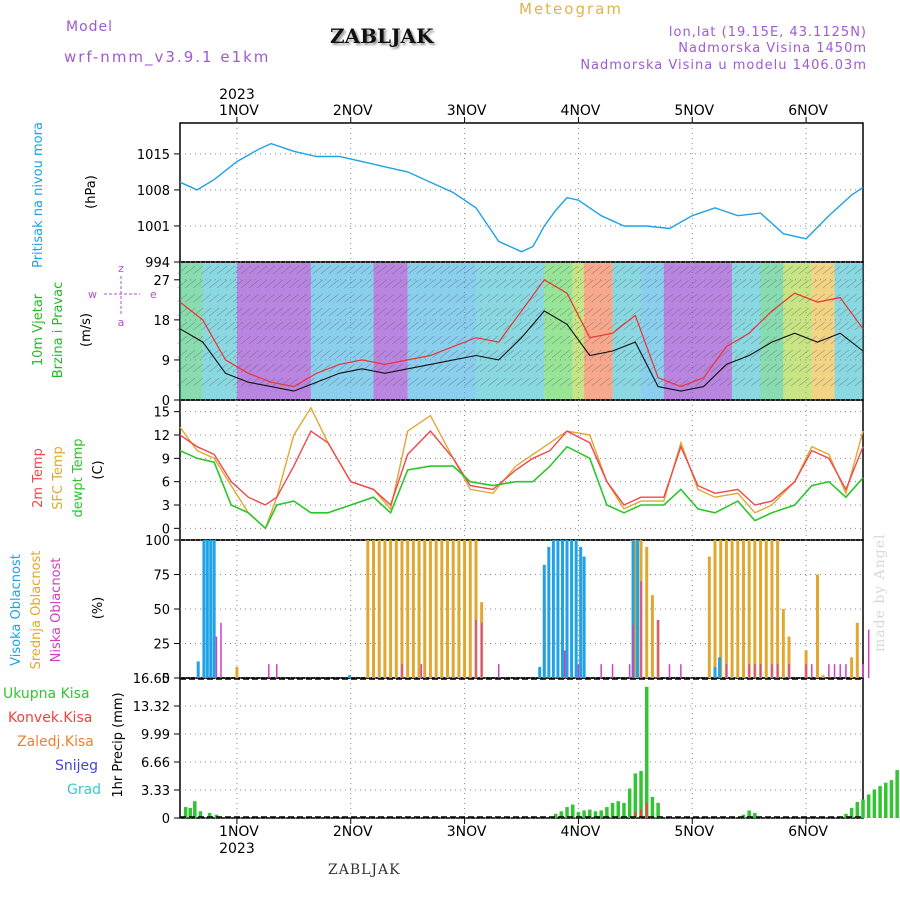 The width and height of the screenshot is (900, 900). I want to click on meteogram-title: Meteogram, so click(571, 9).